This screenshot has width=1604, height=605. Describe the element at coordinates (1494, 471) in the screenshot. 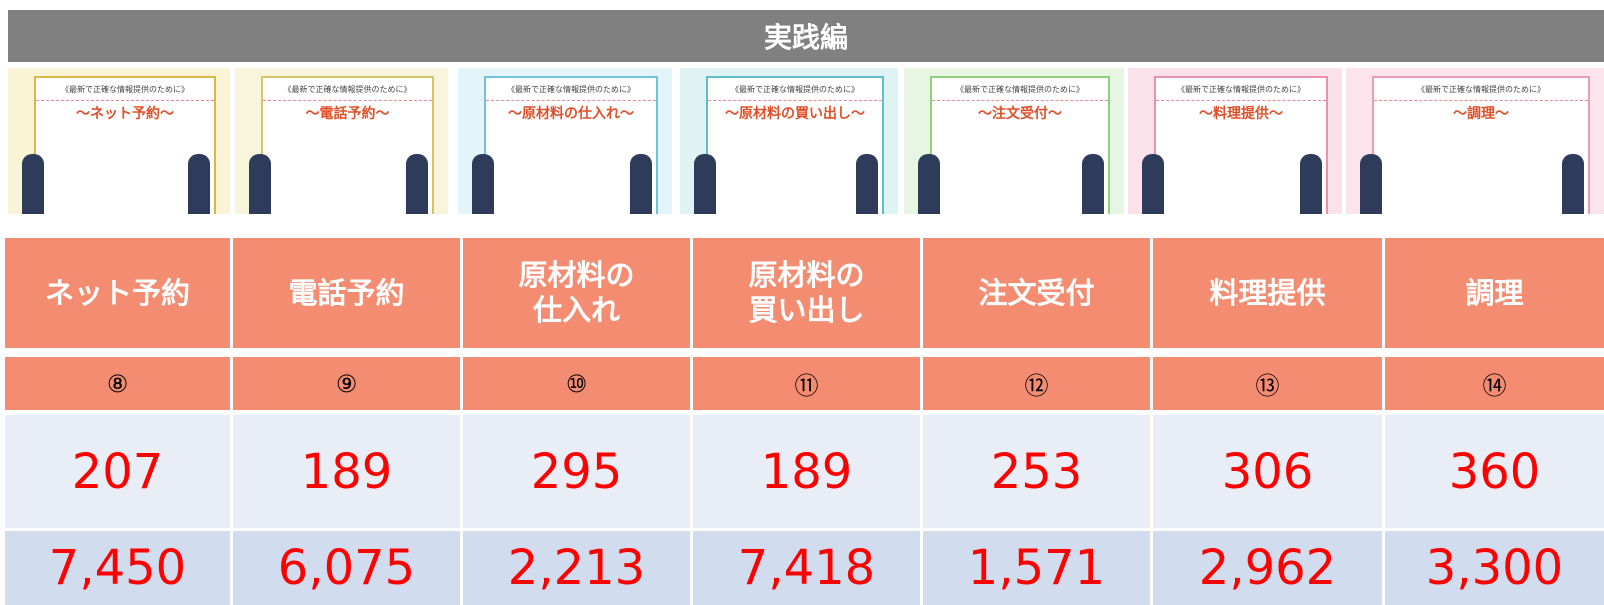

I see `count: 360` at that location.